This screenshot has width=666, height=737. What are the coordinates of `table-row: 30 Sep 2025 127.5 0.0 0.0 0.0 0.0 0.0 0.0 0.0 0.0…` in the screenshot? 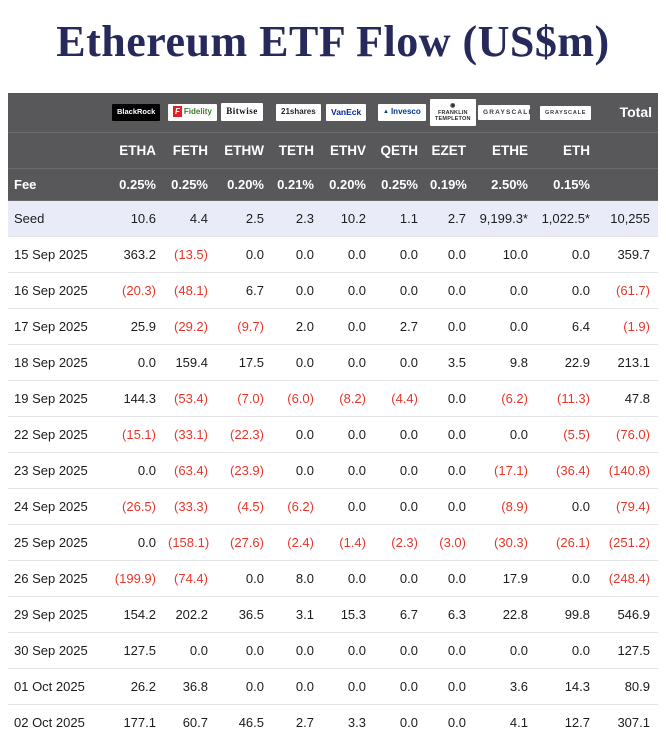 It's located at (333, 650).